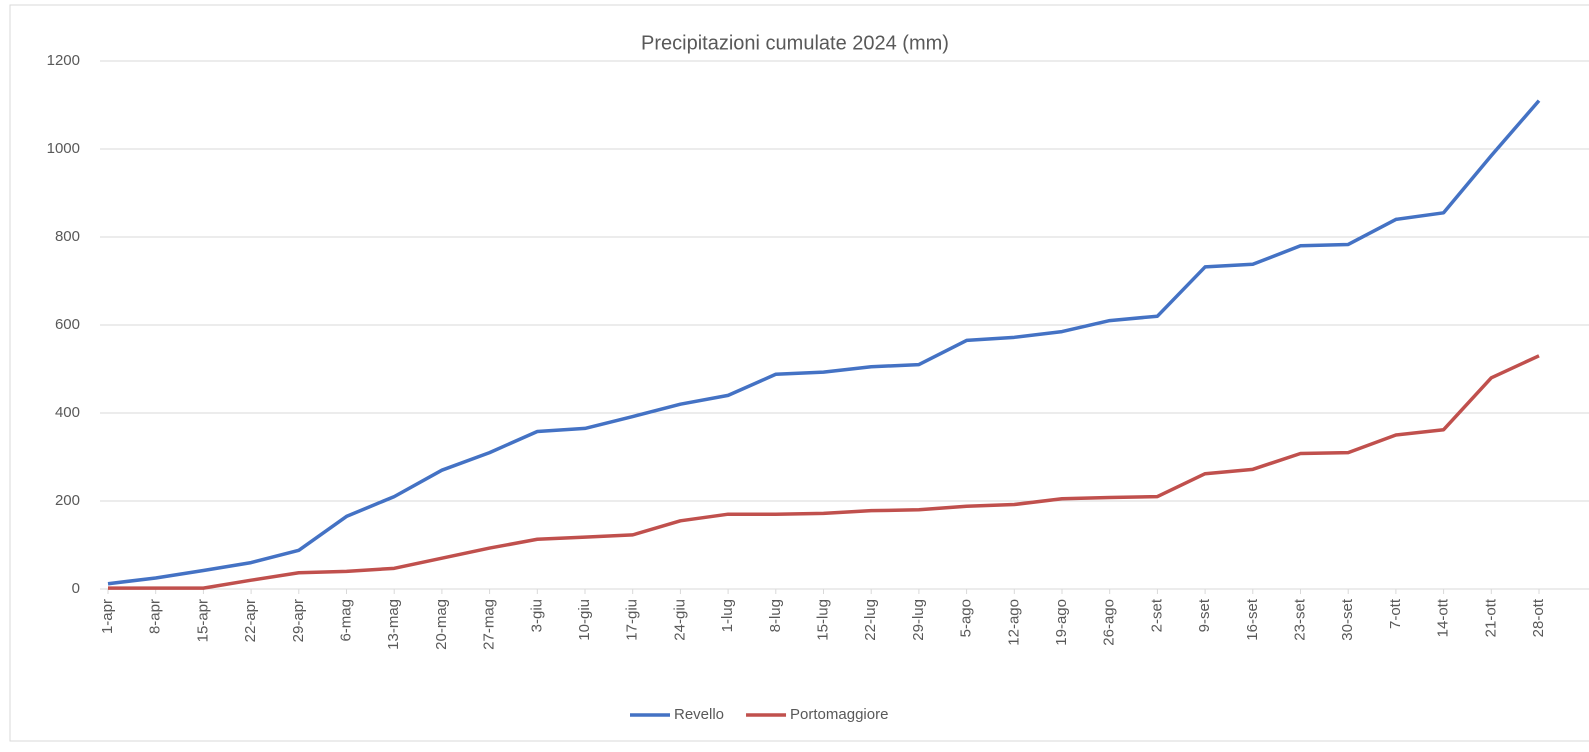  What do you see at coordinates (679, 620) in the screenshot?
I see `x-tick-label: 24-giu` at bounding box center [679, 620].